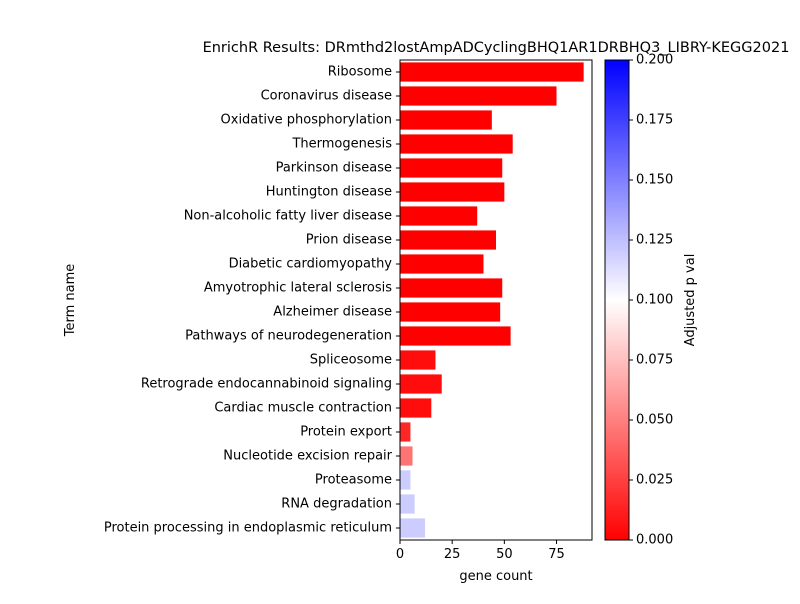  I want to click on y-tick-label: Pathways of neurodegeneration, so click(288, 336).